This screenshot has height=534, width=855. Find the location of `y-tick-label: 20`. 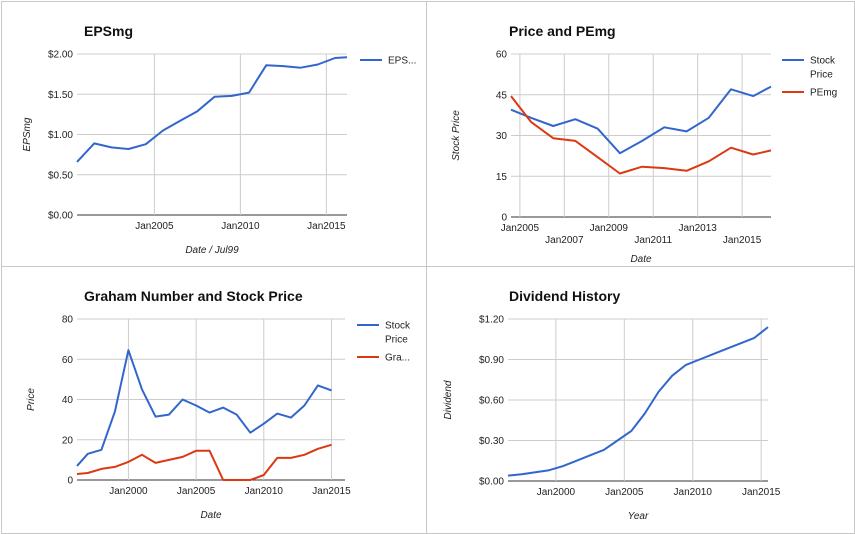

y-tick-label: 20 is located at coordinates (68, 440).